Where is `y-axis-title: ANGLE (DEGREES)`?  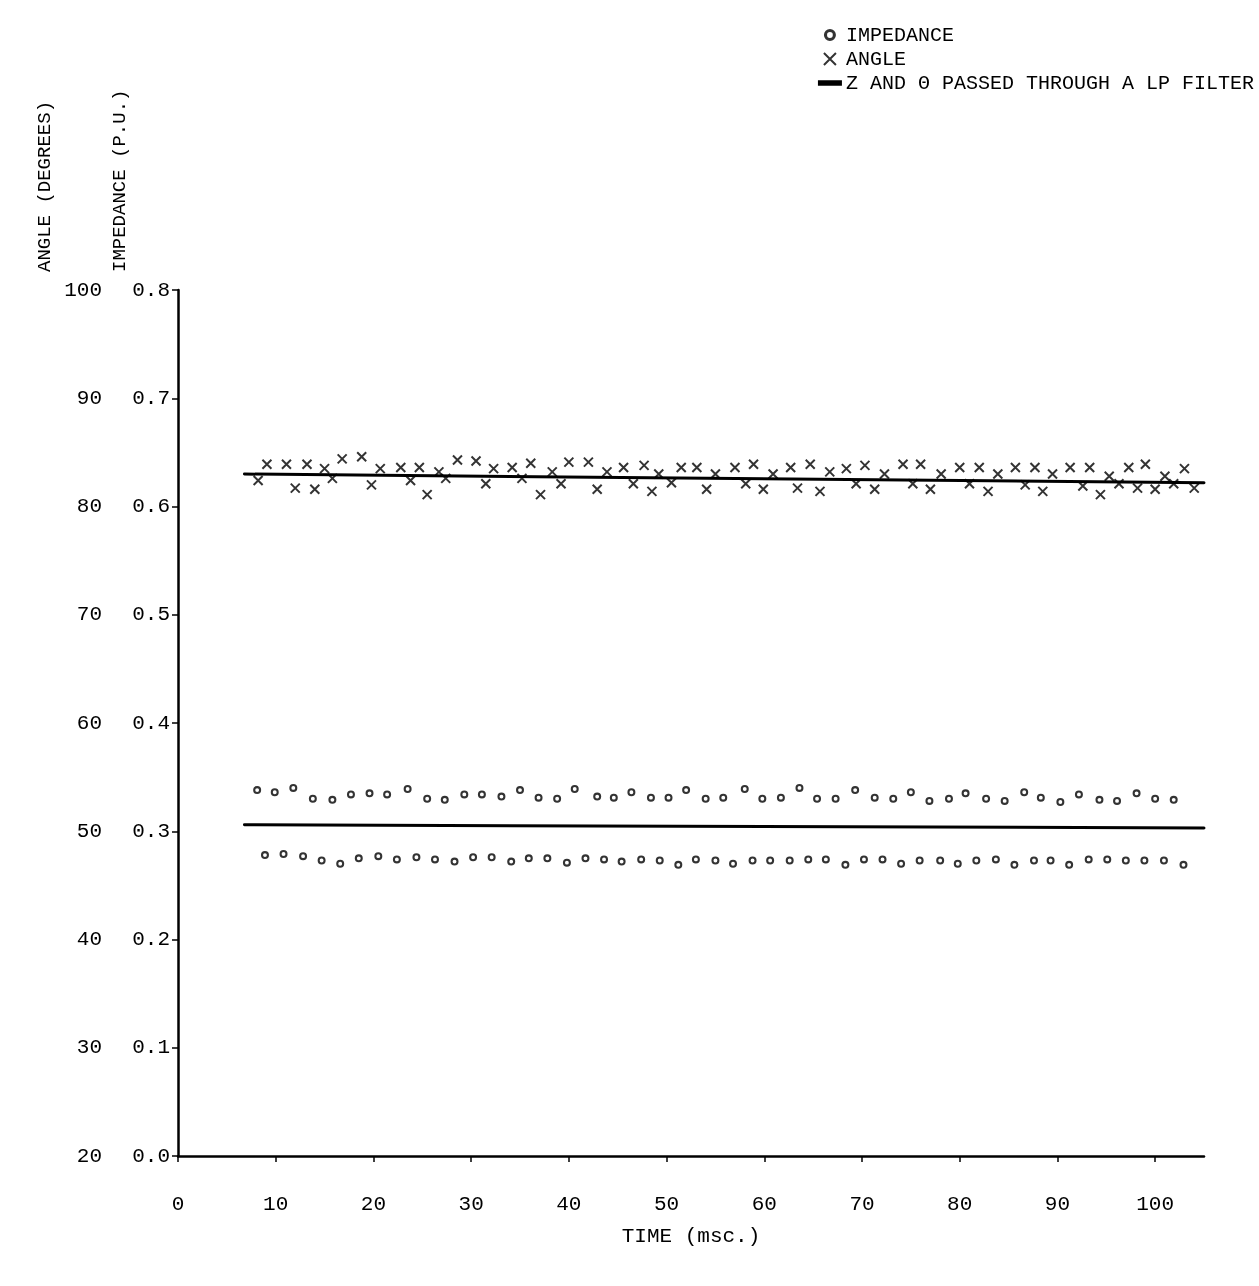
y-axis-title: ANGLE (DEGREES) is located at coordinates (45, 186).